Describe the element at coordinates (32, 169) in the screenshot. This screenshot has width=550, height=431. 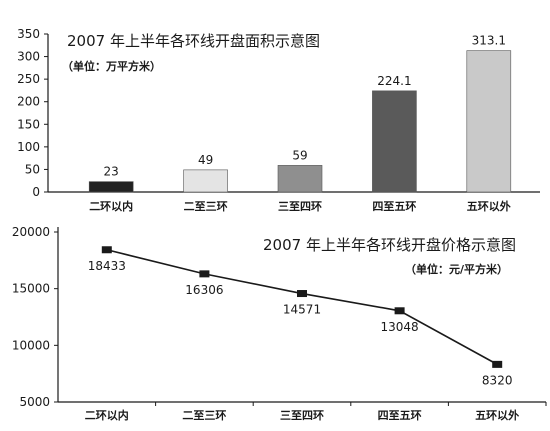
I see `bar-y-tick-label: 50` at that location.